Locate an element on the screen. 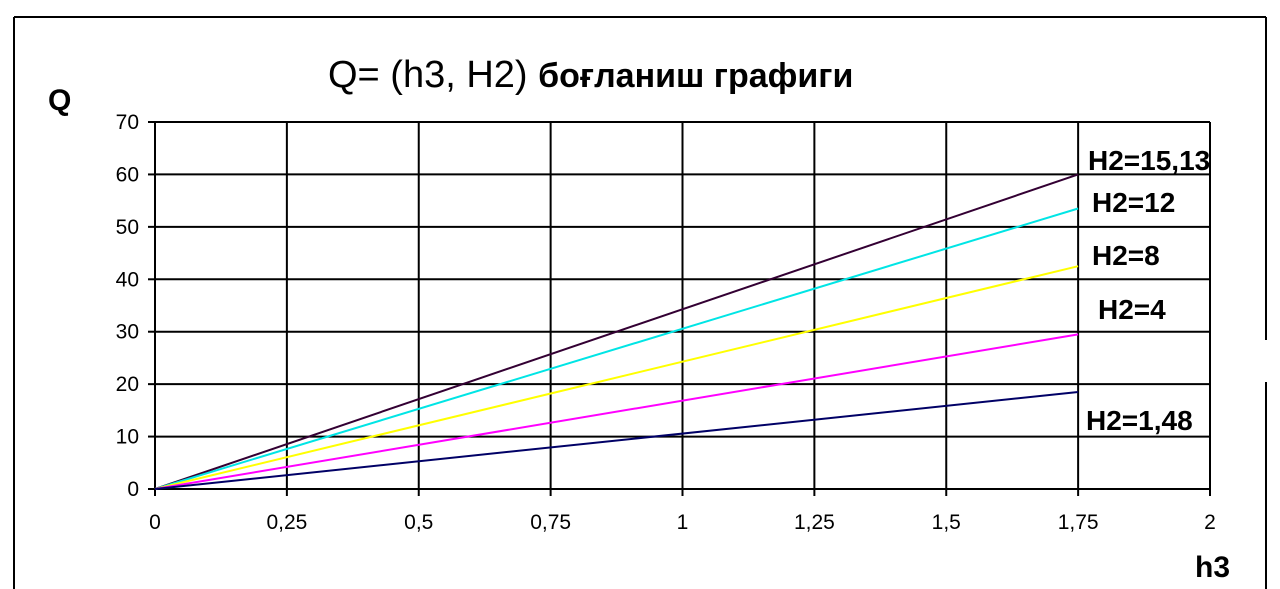 This screenshot has height=589, width=1280. series-label: H2=1,48 is located at coordinates (1139, 420).